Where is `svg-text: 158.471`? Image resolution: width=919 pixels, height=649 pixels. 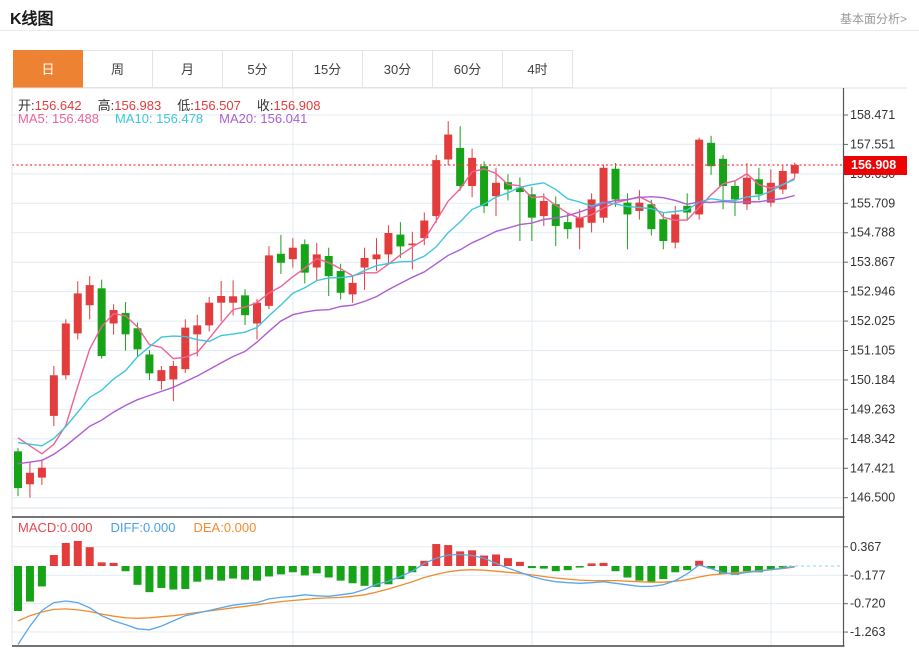 svg-text: 158.471 is located at coordinates (872, 115).